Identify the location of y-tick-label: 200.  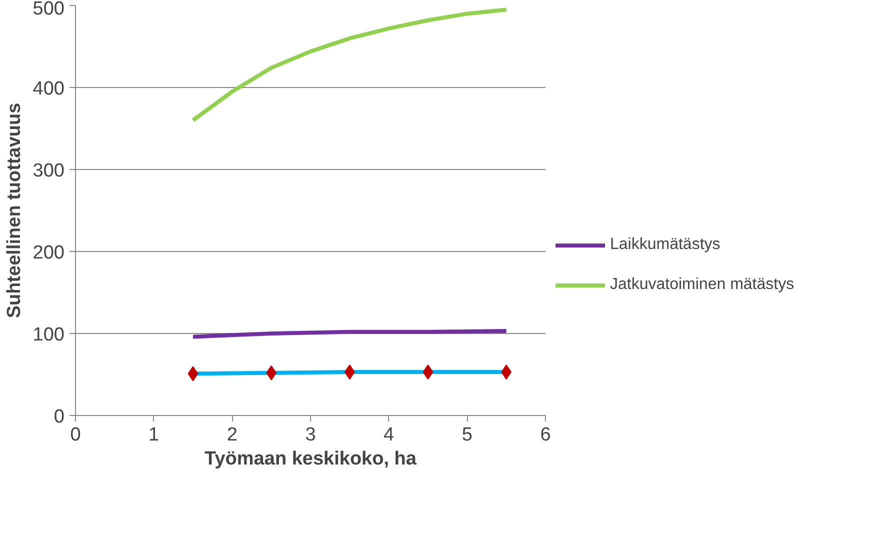
(48, 253).